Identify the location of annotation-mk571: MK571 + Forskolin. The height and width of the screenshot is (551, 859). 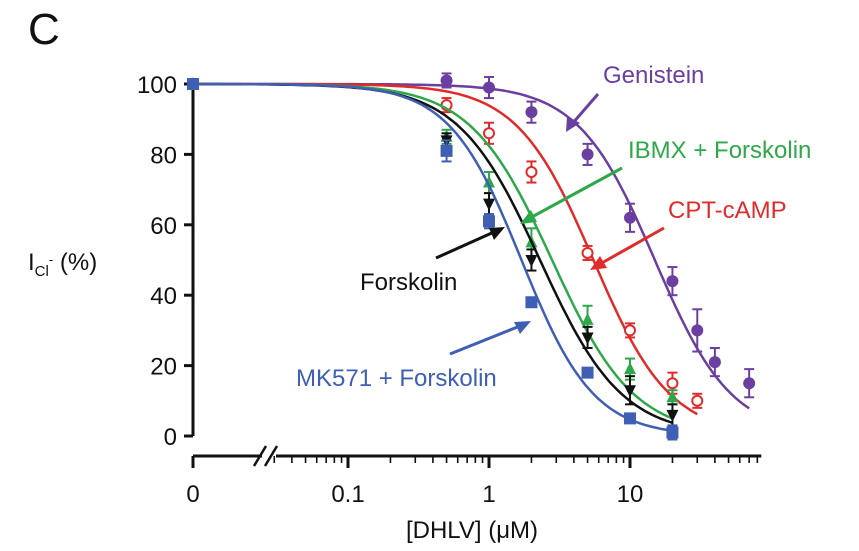
(413, 356).